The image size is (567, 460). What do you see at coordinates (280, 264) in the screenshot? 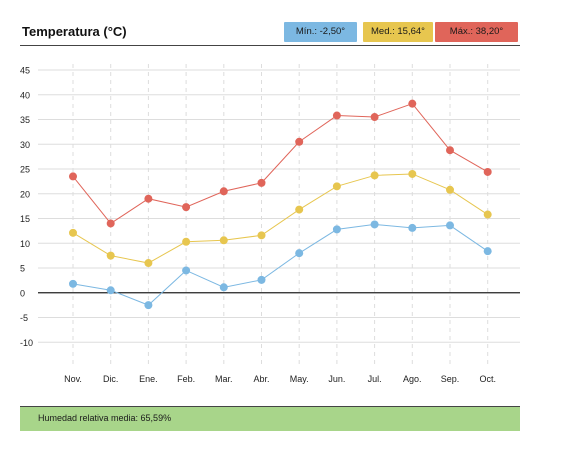
I see `series-line-mn` at bounding box center [280, 264].